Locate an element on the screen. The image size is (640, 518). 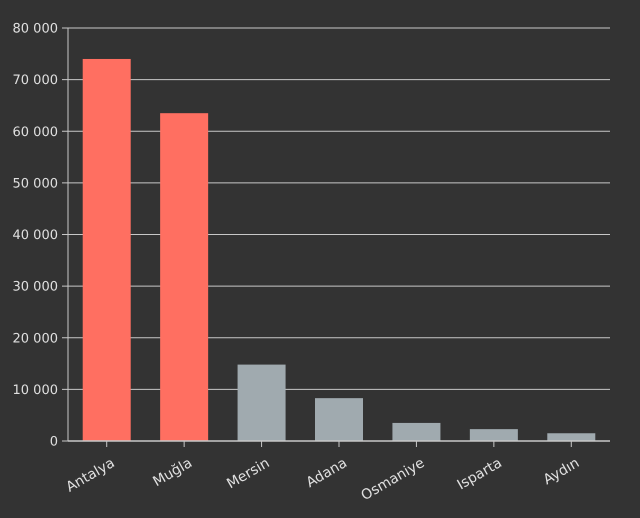
y-tick-label: 50 000 is located at coordinates (35, 184).